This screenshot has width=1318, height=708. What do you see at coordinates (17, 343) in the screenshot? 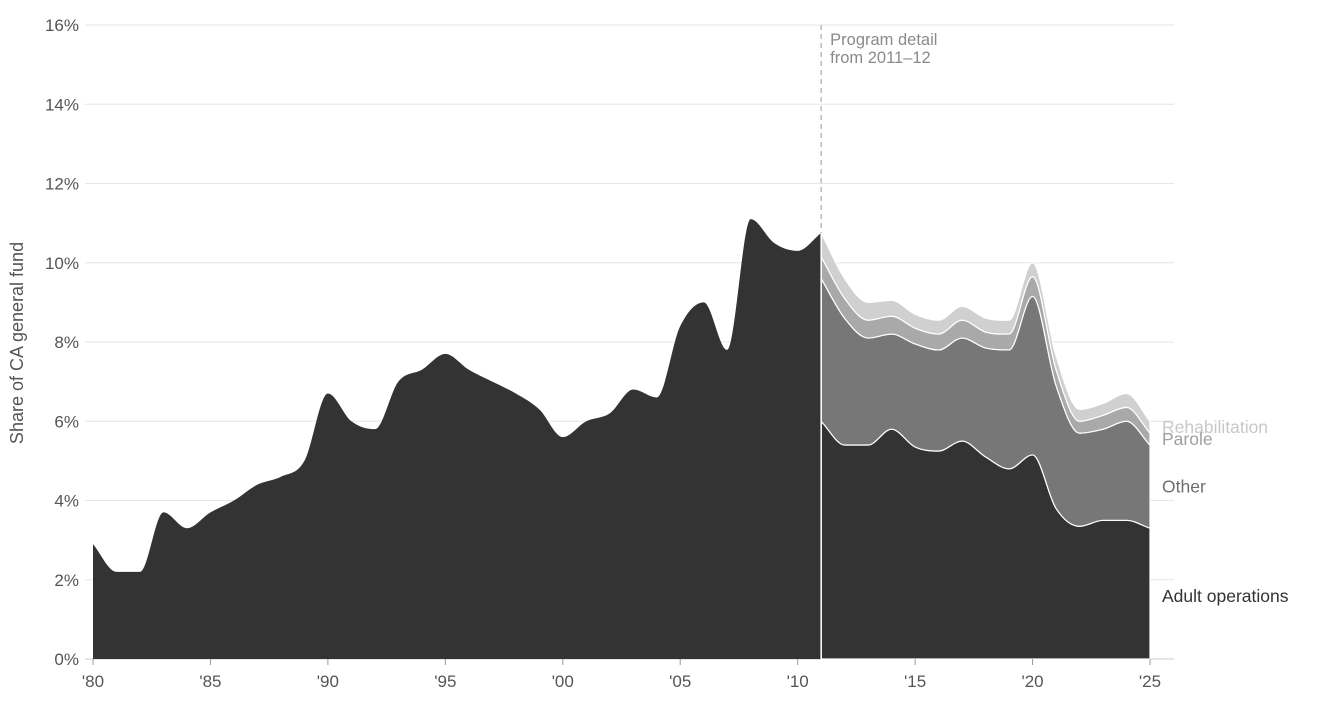
I see `y-axis-title: Share of CA general fund` at bounding box center [17, 343].